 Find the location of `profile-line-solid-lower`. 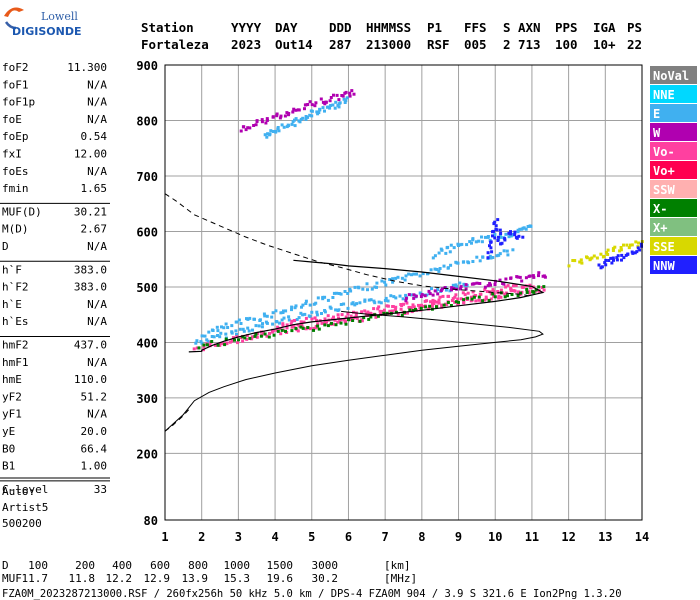

profile-line-solid-lower is located at coordinates (354, 371).